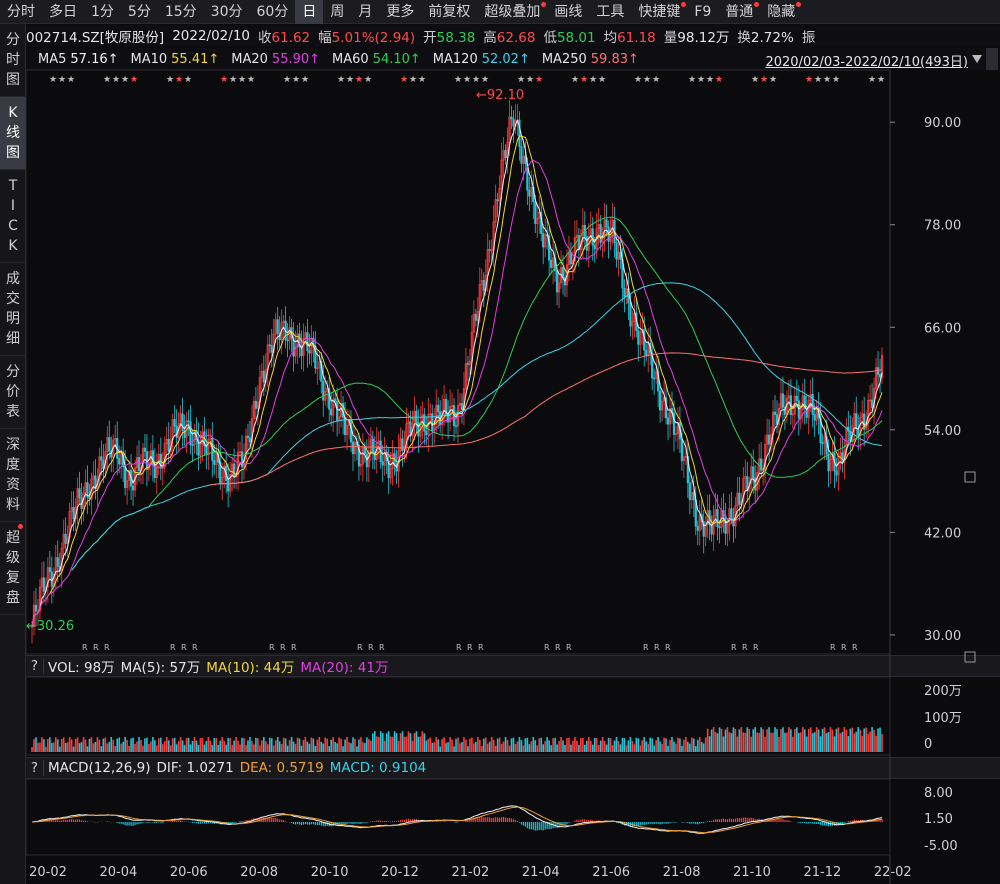 The height and width of the screenshot is (884, 1000). I want to click on x-tick-label: 20-12, so click(400, 872).